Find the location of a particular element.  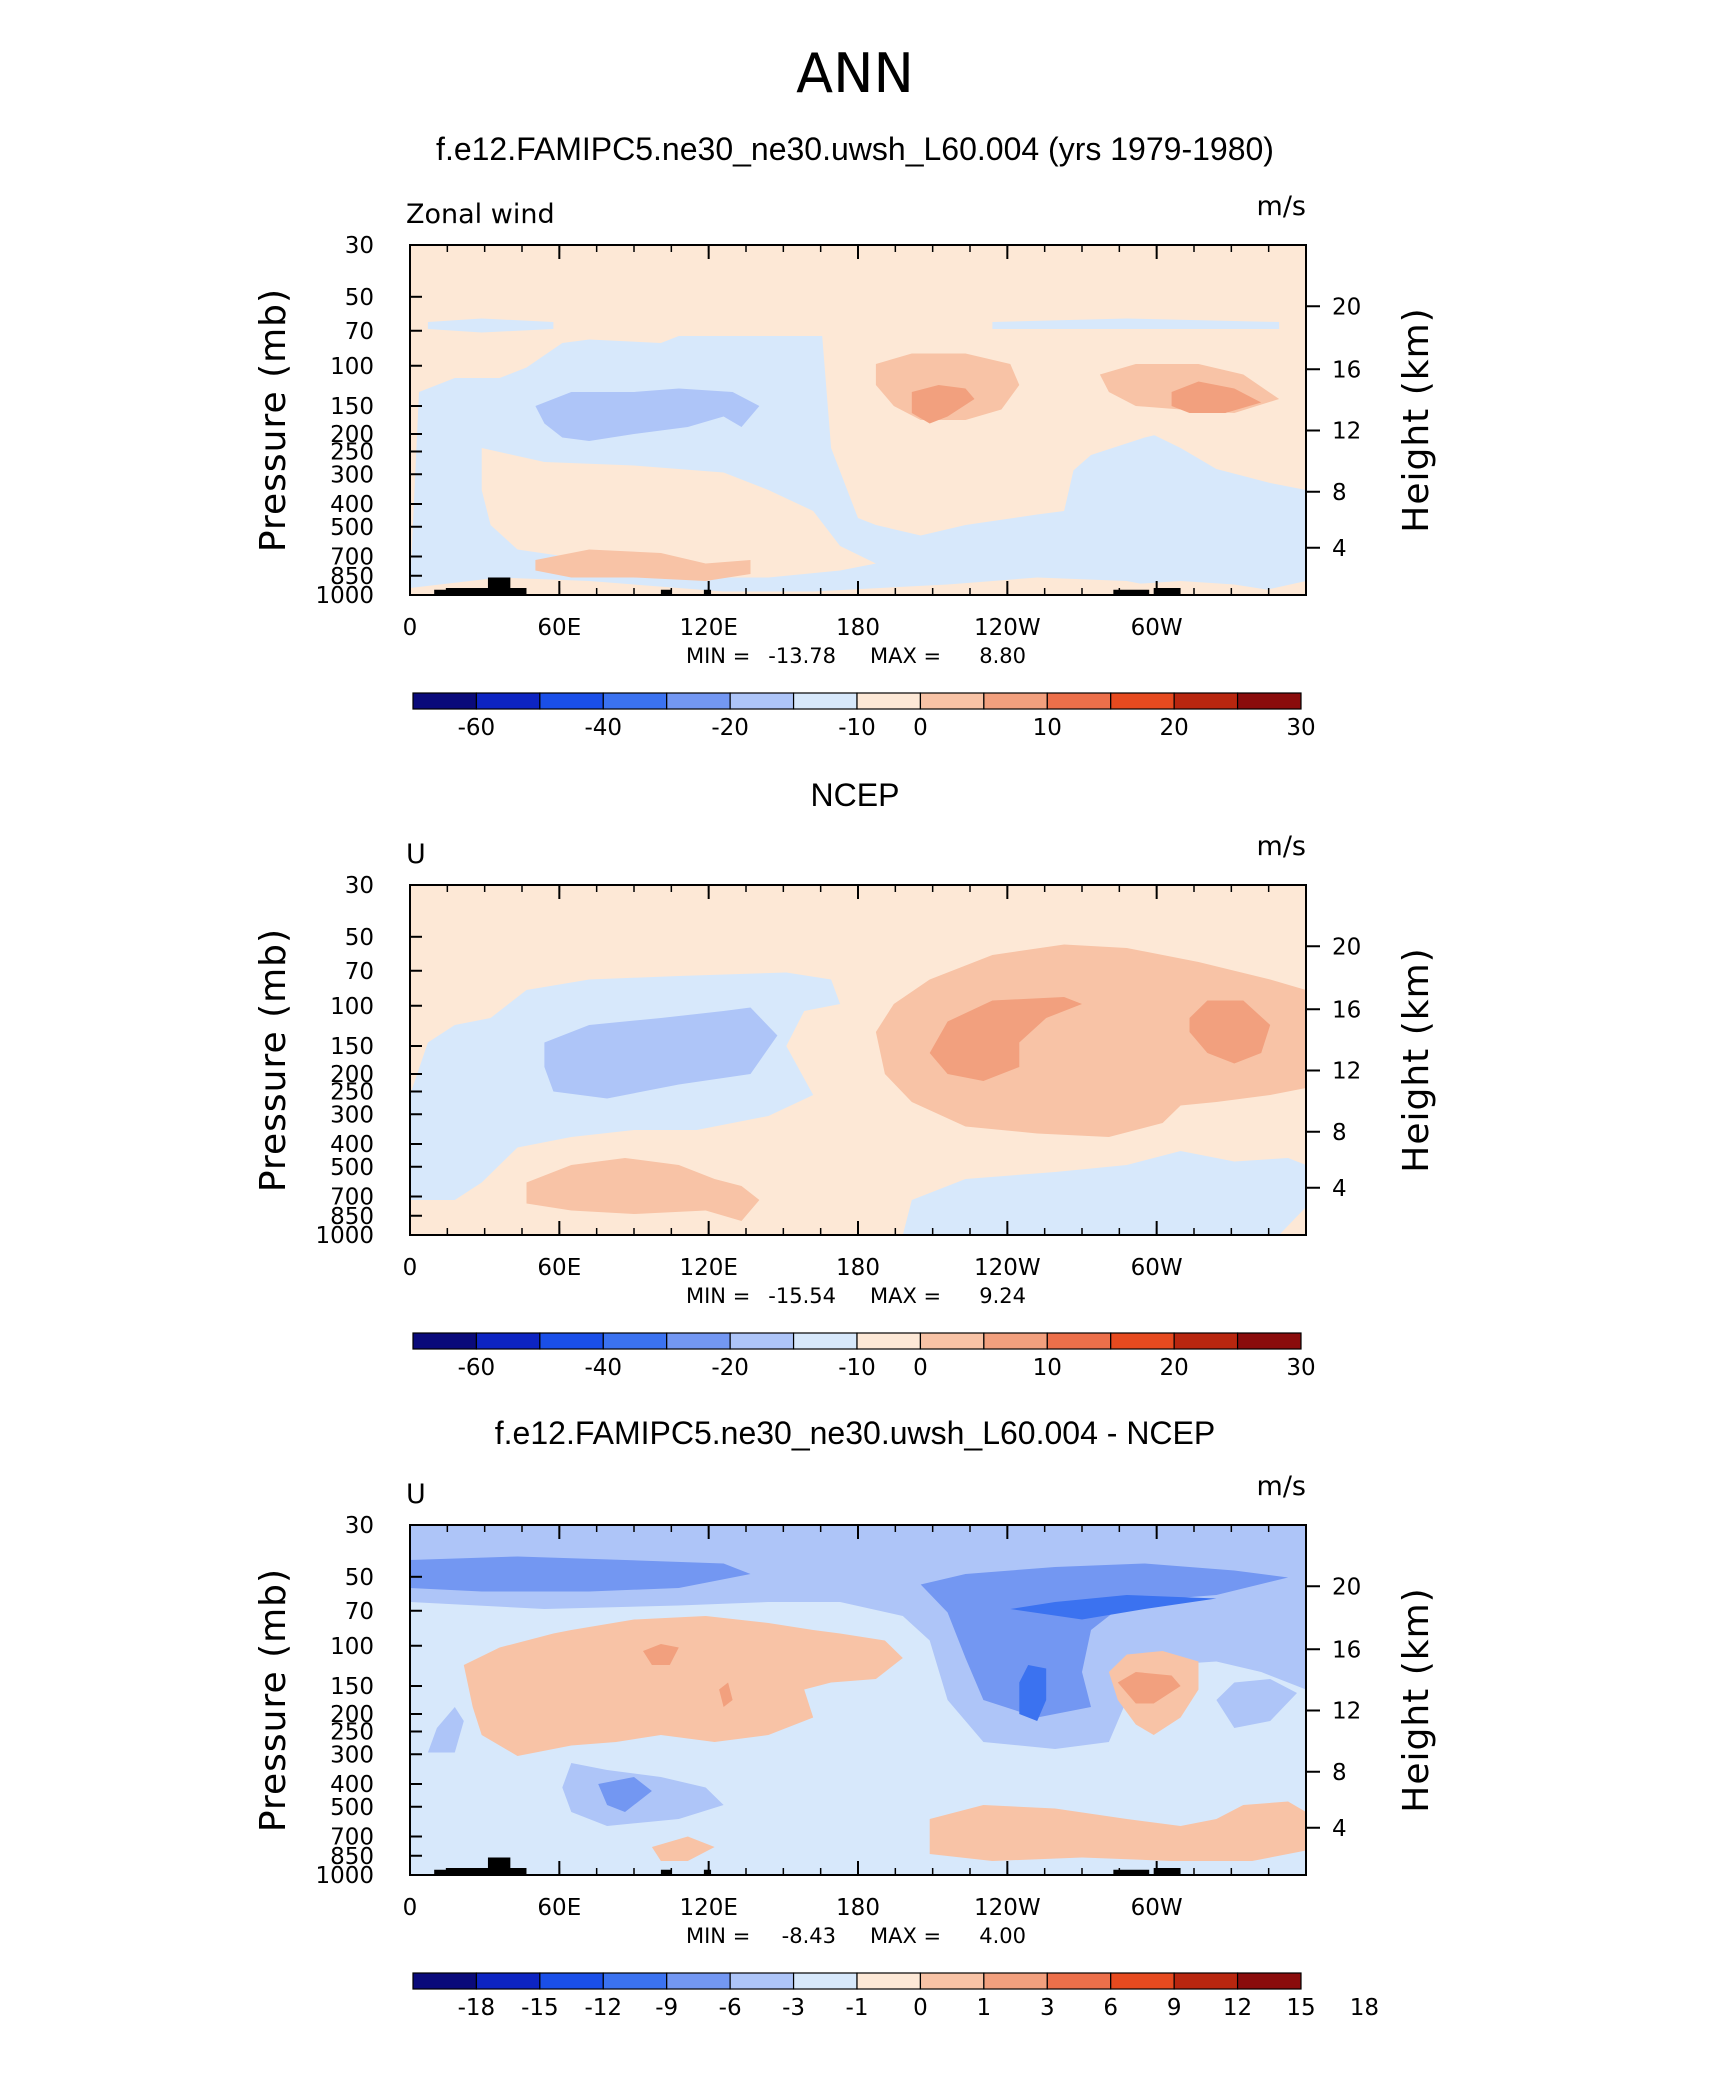

contour-region-top_neg_mid2 is located at coordinates (1104, 1640).